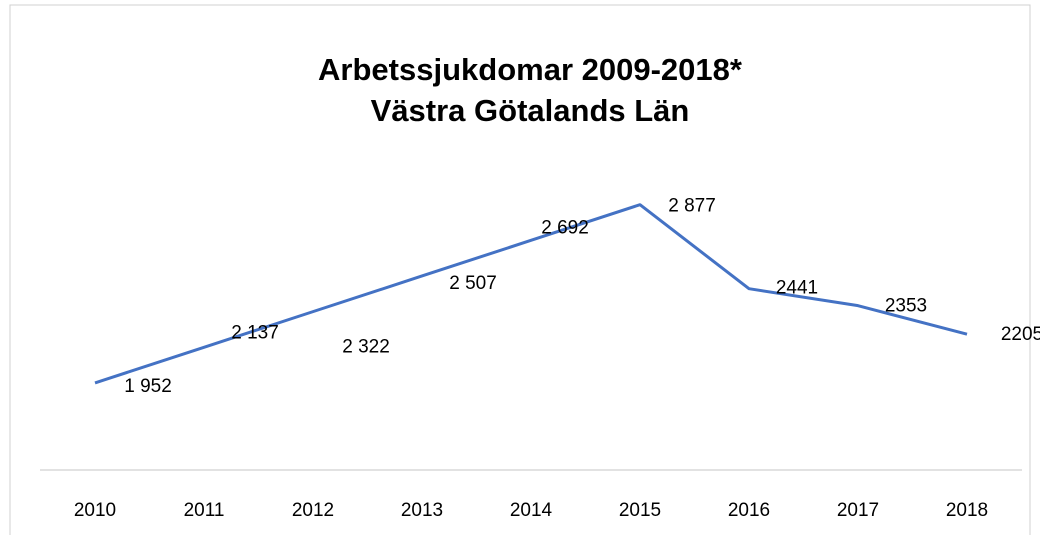 Image resolution: width=1040 pixels, height=535 pixels. I want to click on x-tick-label: 2016, so click(749, 510).